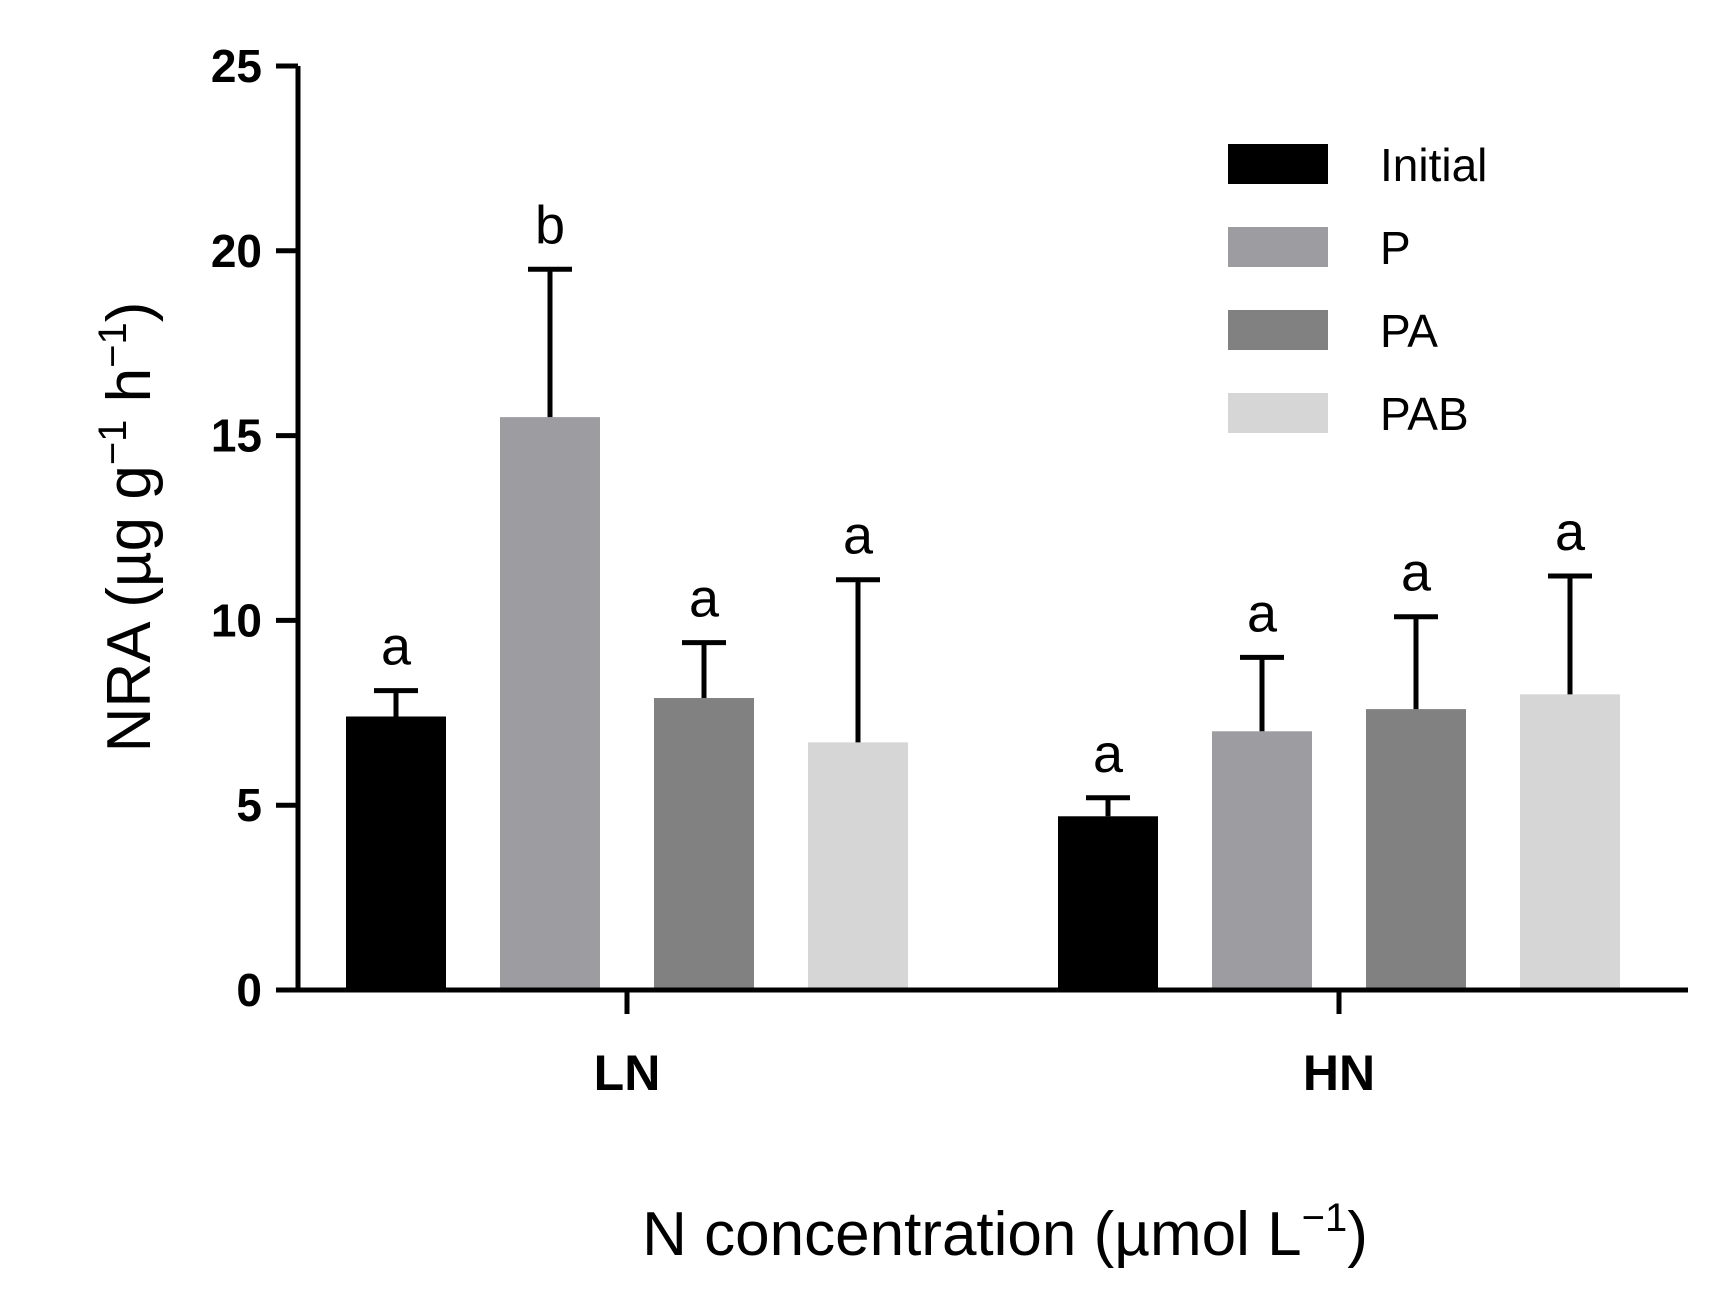 This screenshot has height=1306, width=1713. I want to click on y-tick-label: 15, so click(236, 436).